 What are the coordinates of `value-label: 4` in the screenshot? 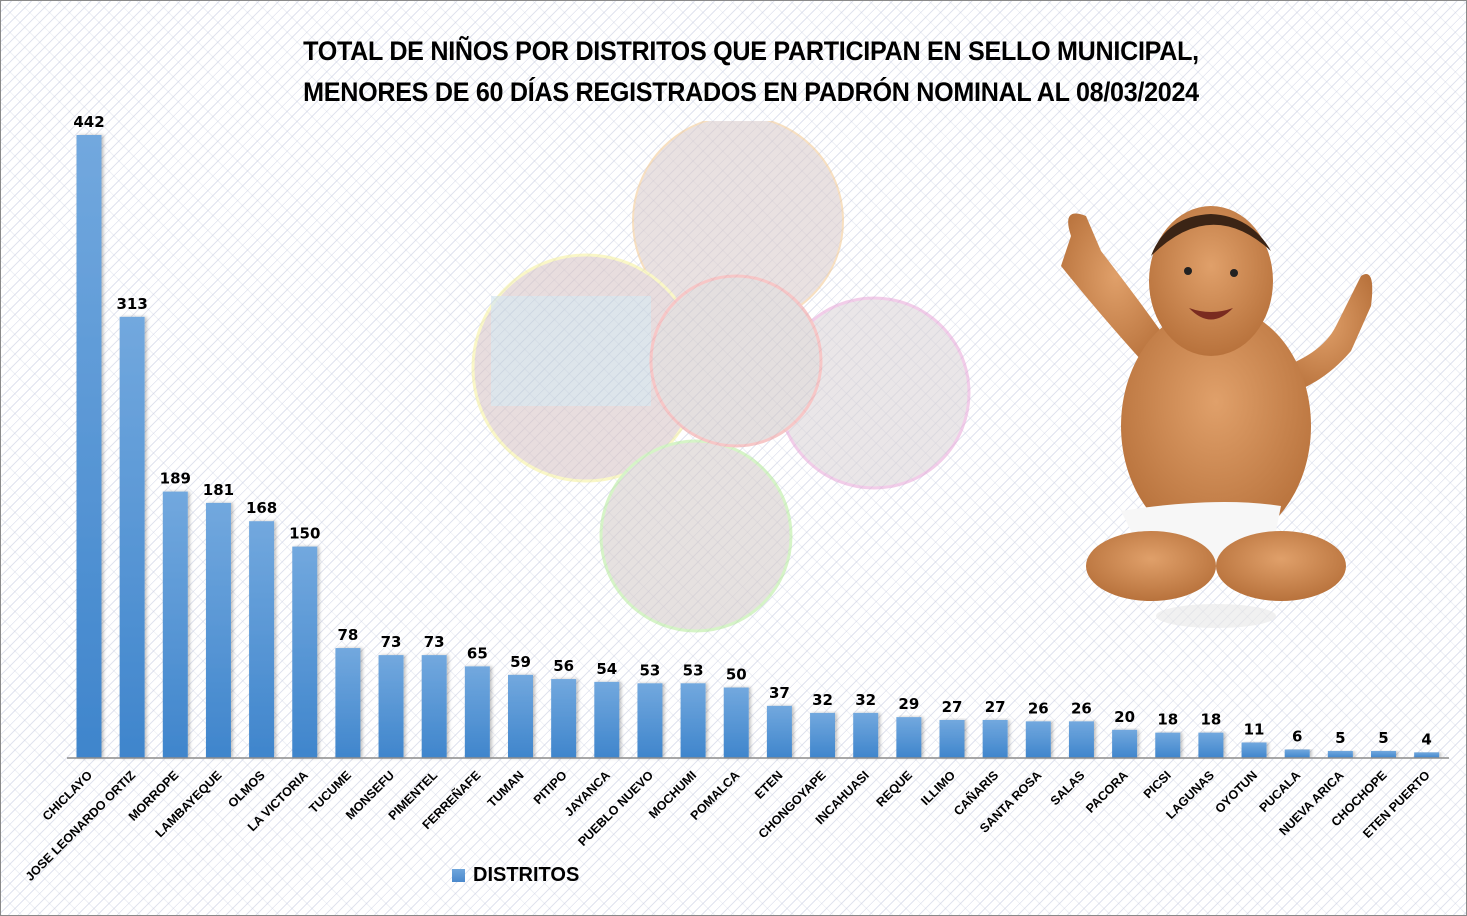 It's located at (1426, 739).